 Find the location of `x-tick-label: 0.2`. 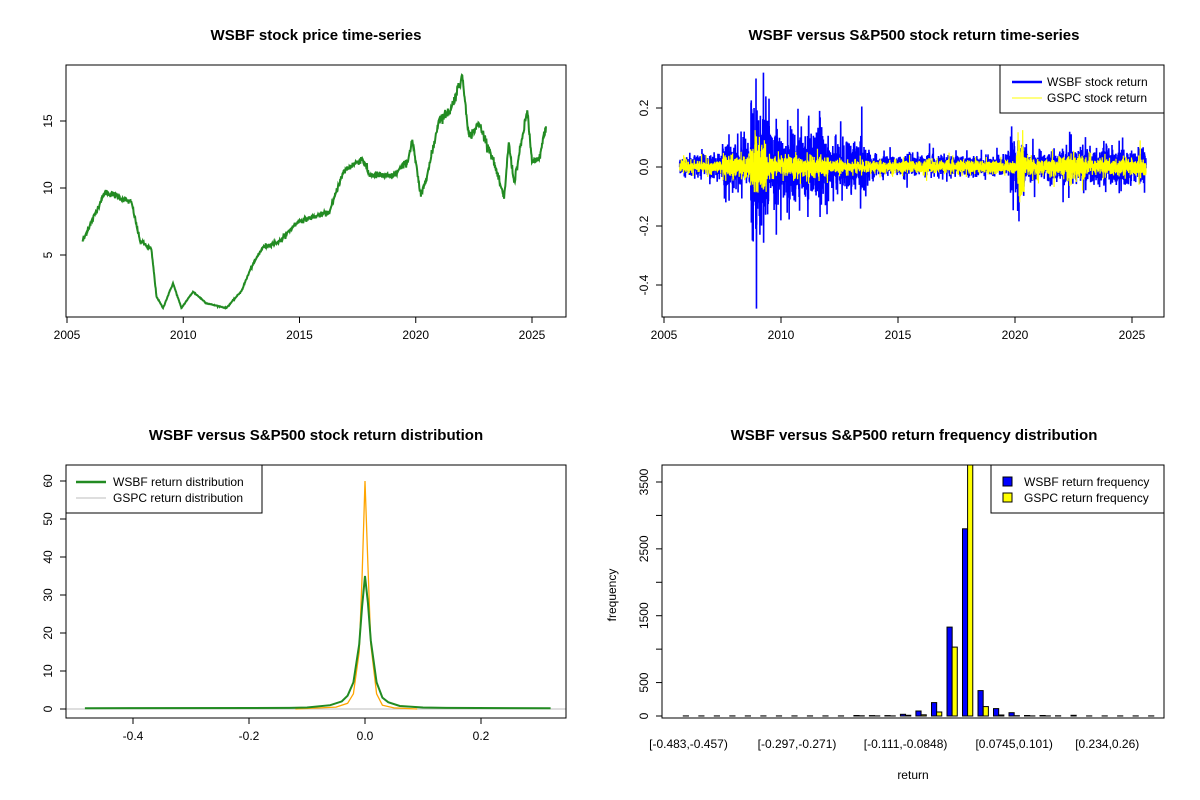

x-tick-label: 0.2 is located at coordinates (481, 736).